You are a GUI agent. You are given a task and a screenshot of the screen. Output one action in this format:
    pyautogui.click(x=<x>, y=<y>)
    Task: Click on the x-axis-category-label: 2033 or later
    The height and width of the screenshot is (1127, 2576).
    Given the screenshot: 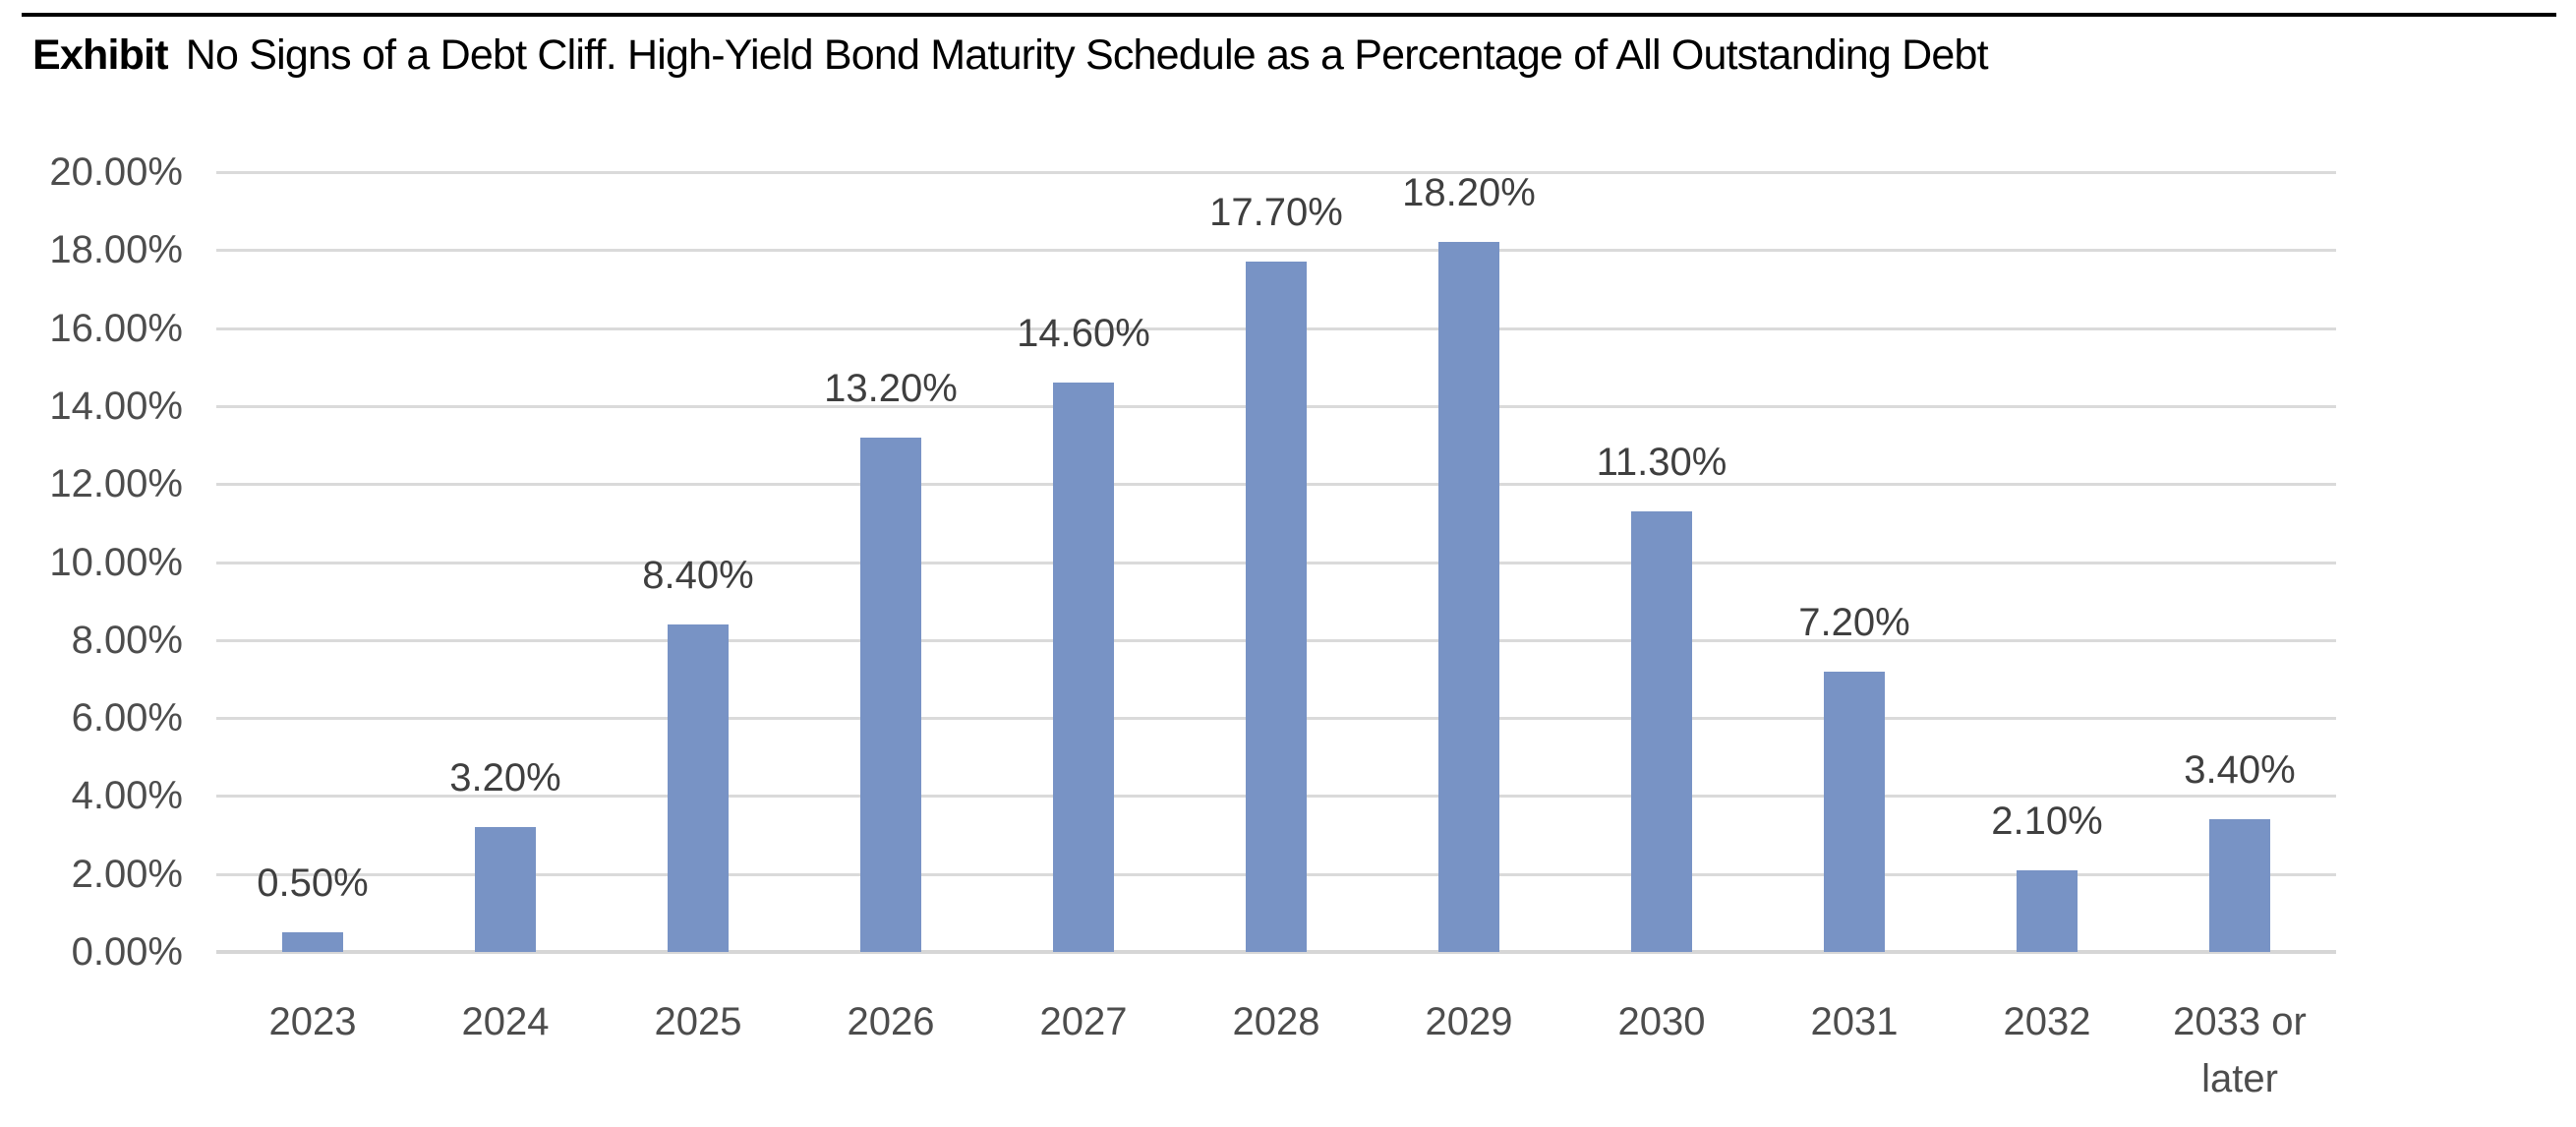 What is the action you would take?
    pyautogui.click(x=2240, y=1050)
    